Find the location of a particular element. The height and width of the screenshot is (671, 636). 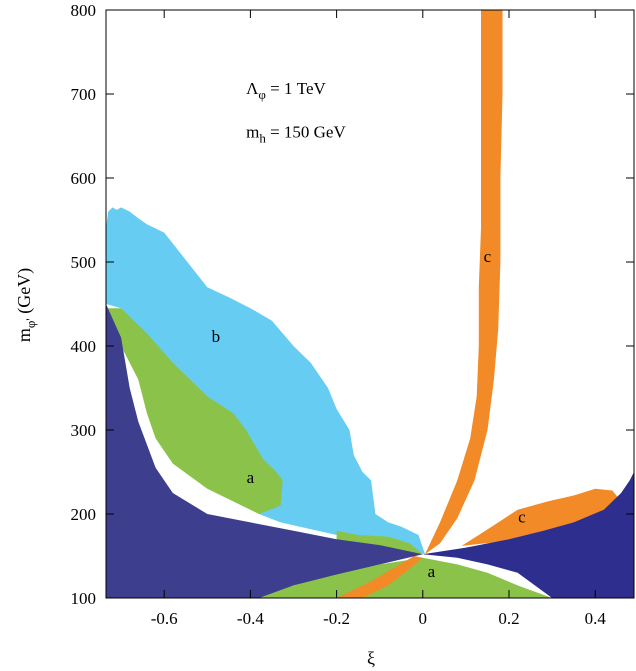

c-region-vertical-label: c is located at coordinates (488, 256).